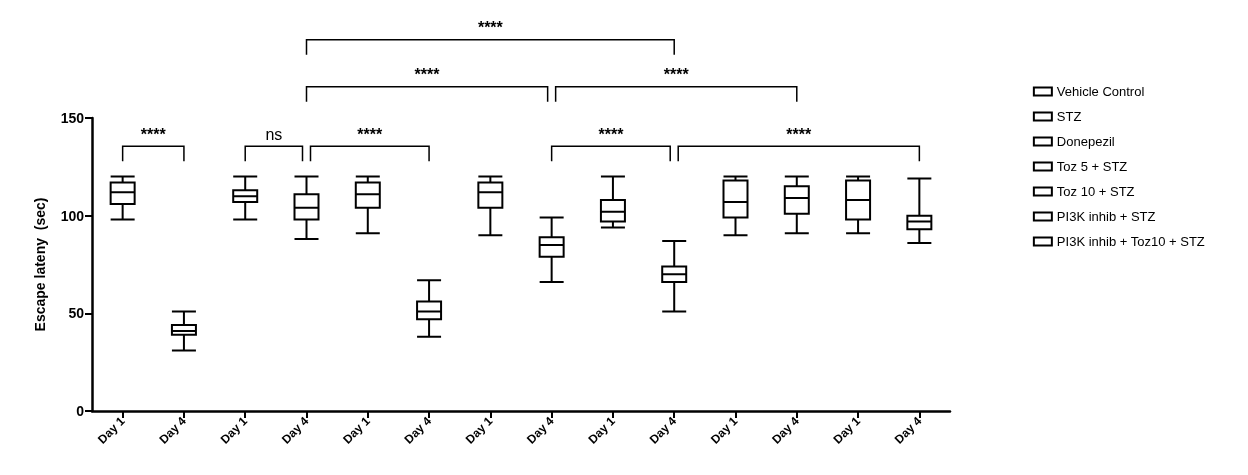 This screenshot has width=1248, height=475. What do you see at coordinates (274, 134) in the screenshot?
I see `annotation: ns` at bounding box center [274, 134].